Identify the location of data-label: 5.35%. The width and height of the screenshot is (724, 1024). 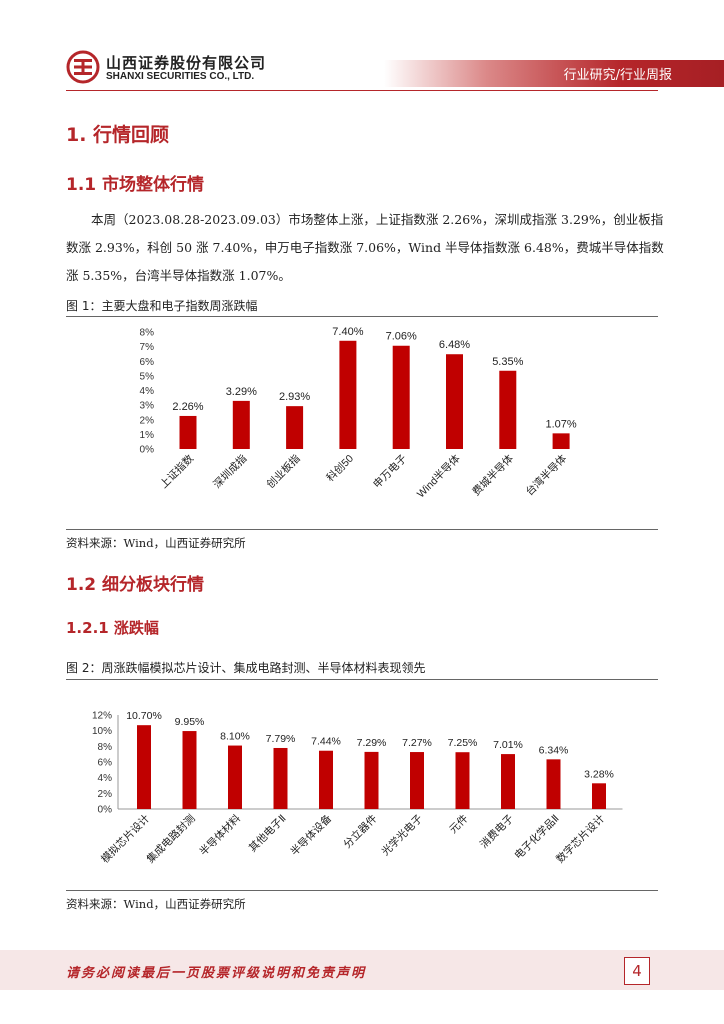
(507, 362).